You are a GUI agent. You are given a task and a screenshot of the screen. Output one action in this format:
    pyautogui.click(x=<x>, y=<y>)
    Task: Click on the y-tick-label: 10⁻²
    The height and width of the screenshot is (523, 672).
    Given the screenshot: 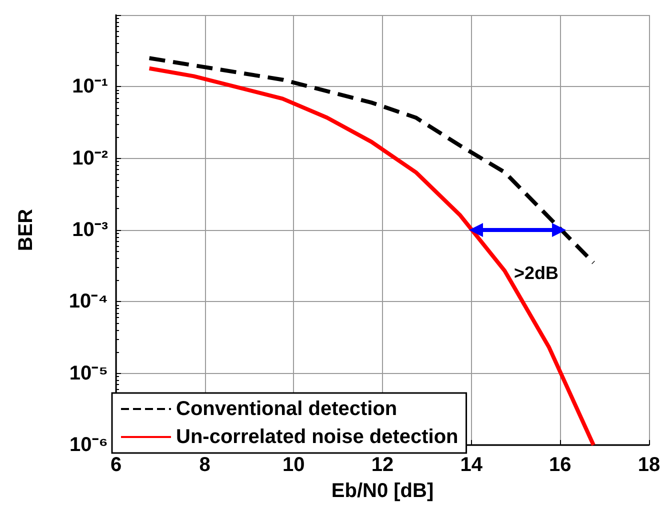 What is the action you would take?
    pyautogui.click(x=90, y=158)
    